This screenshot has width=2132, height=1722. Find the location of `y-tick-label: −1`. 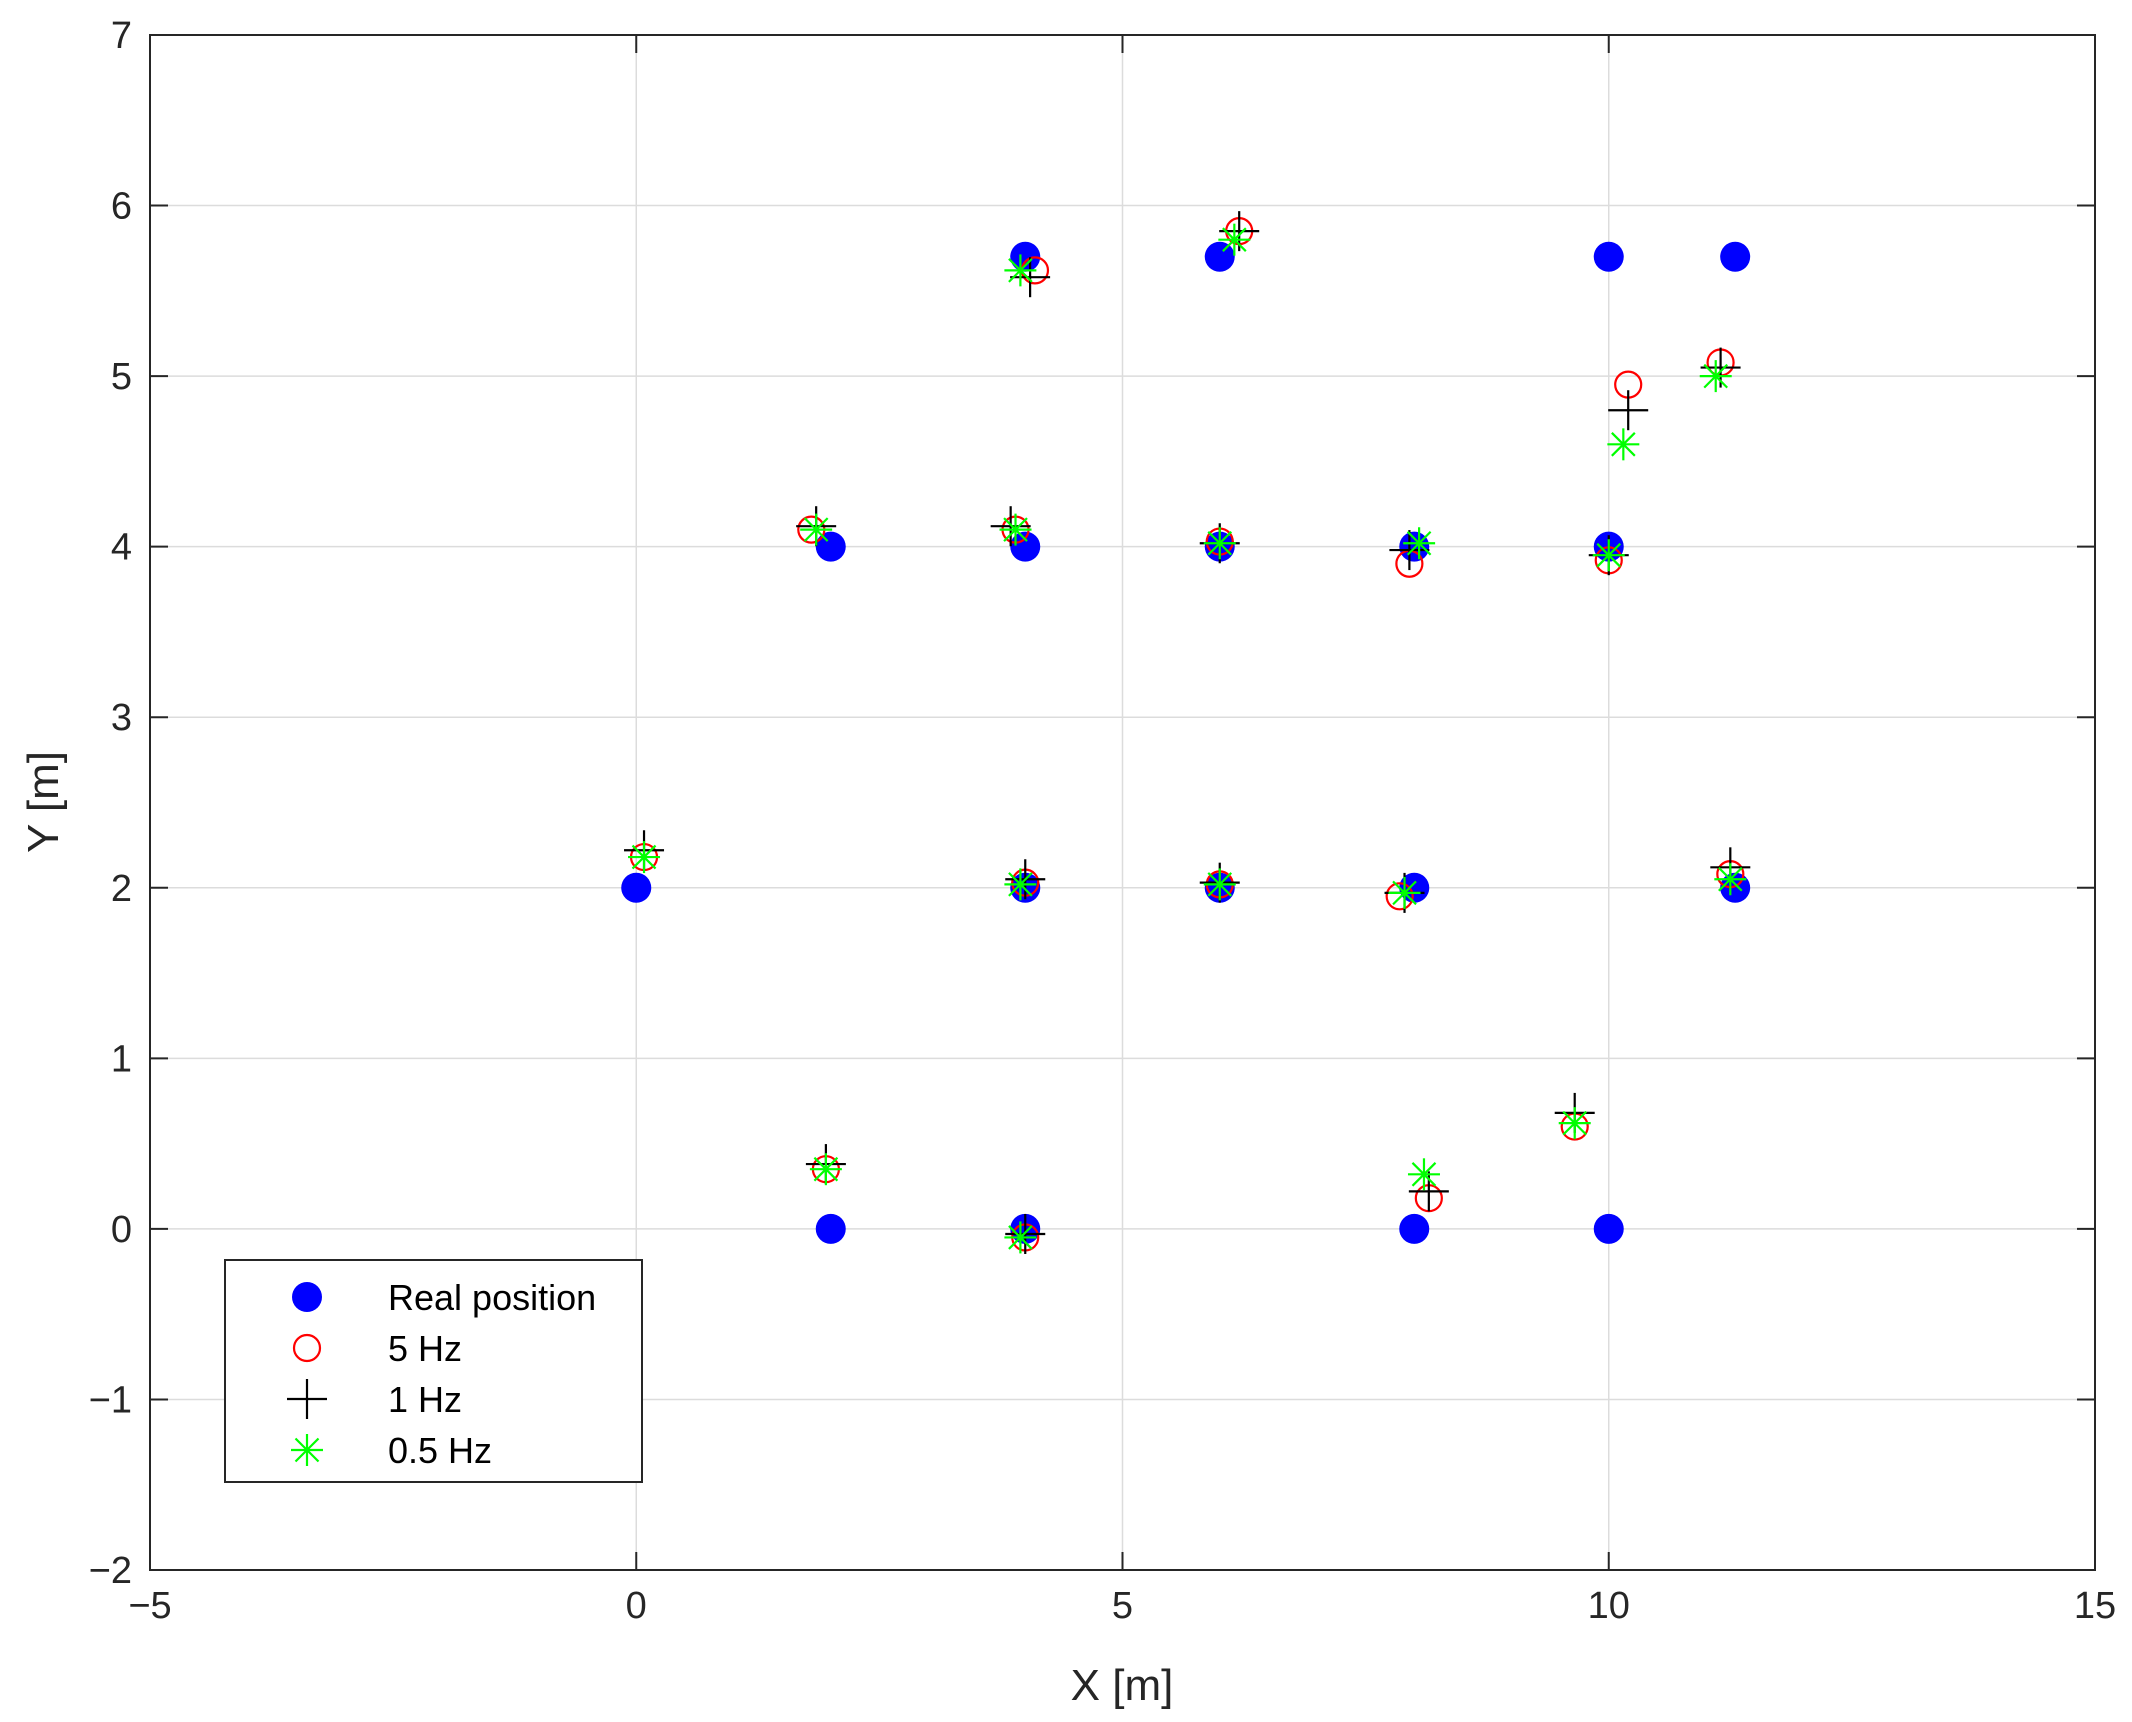

y-tick-label: −1 is located at coordinates (110, 1400).